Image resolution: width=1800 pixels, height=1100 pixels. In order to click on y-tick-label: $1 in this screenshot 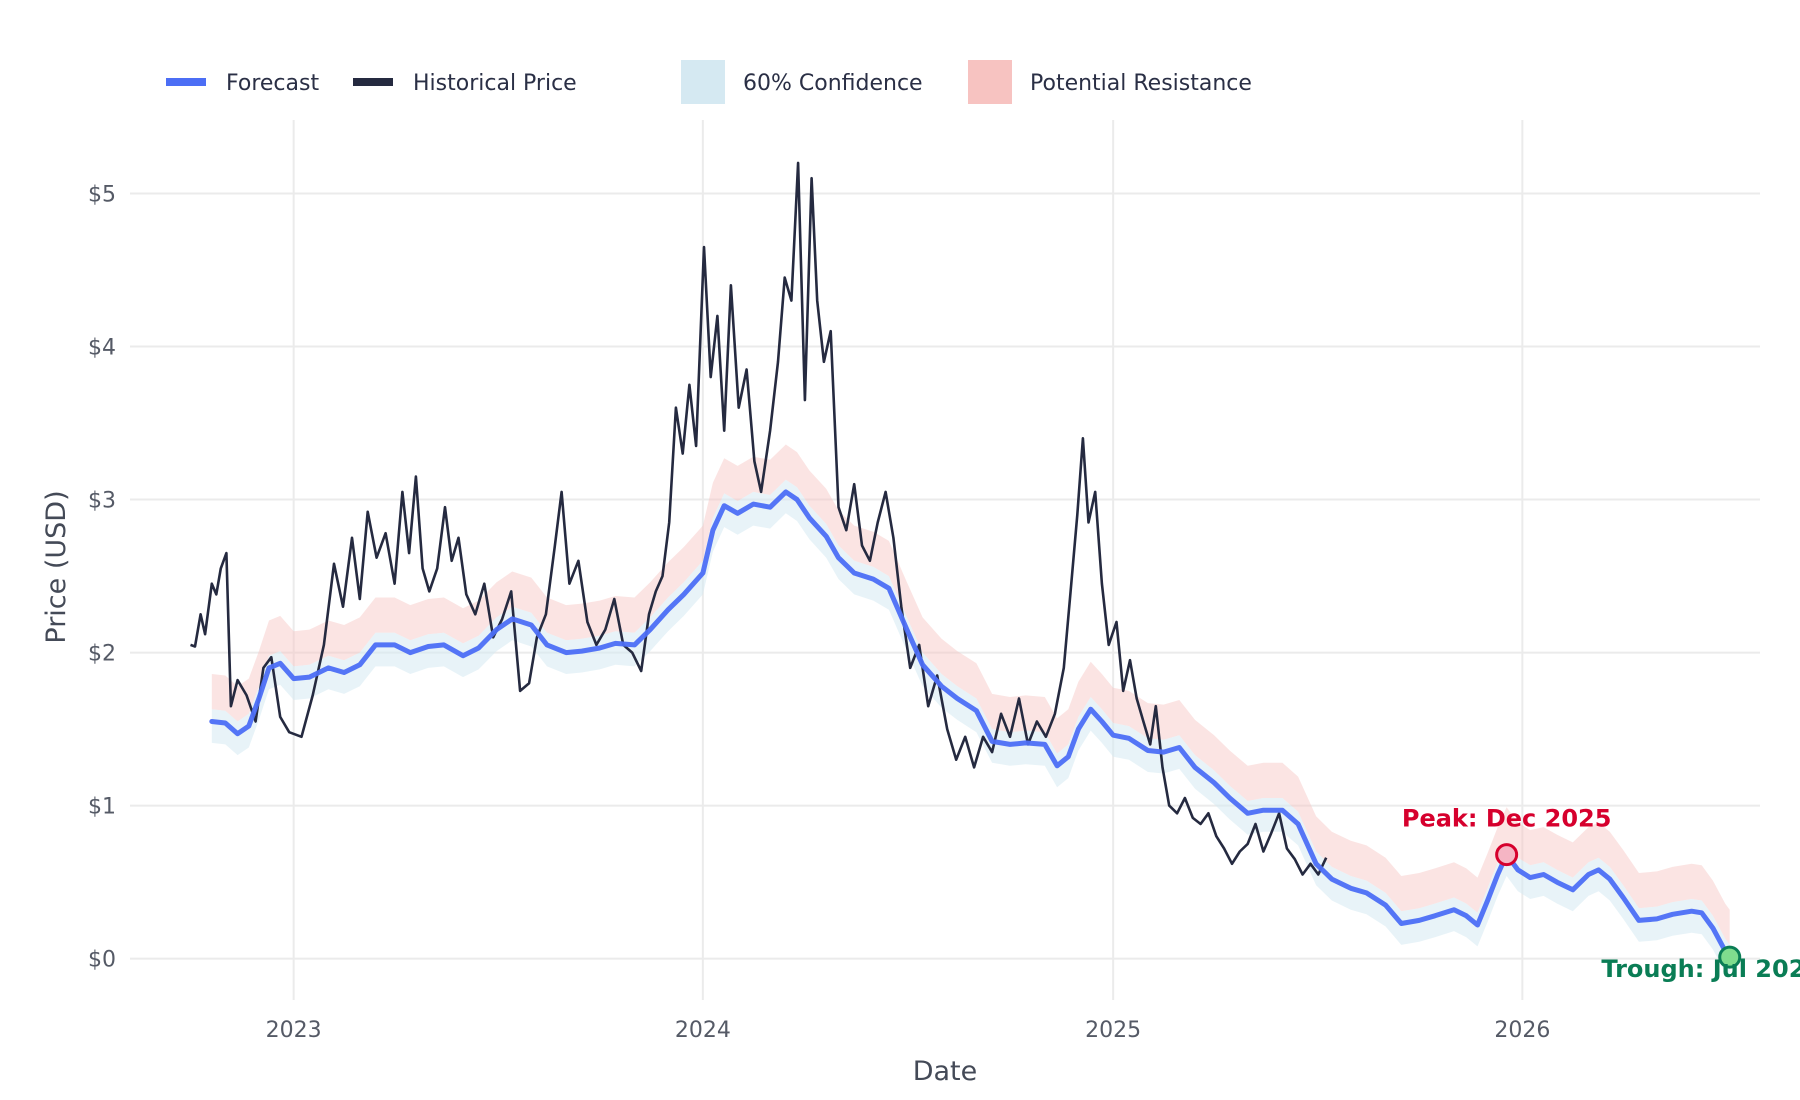, I will do `click(102, 807)`.